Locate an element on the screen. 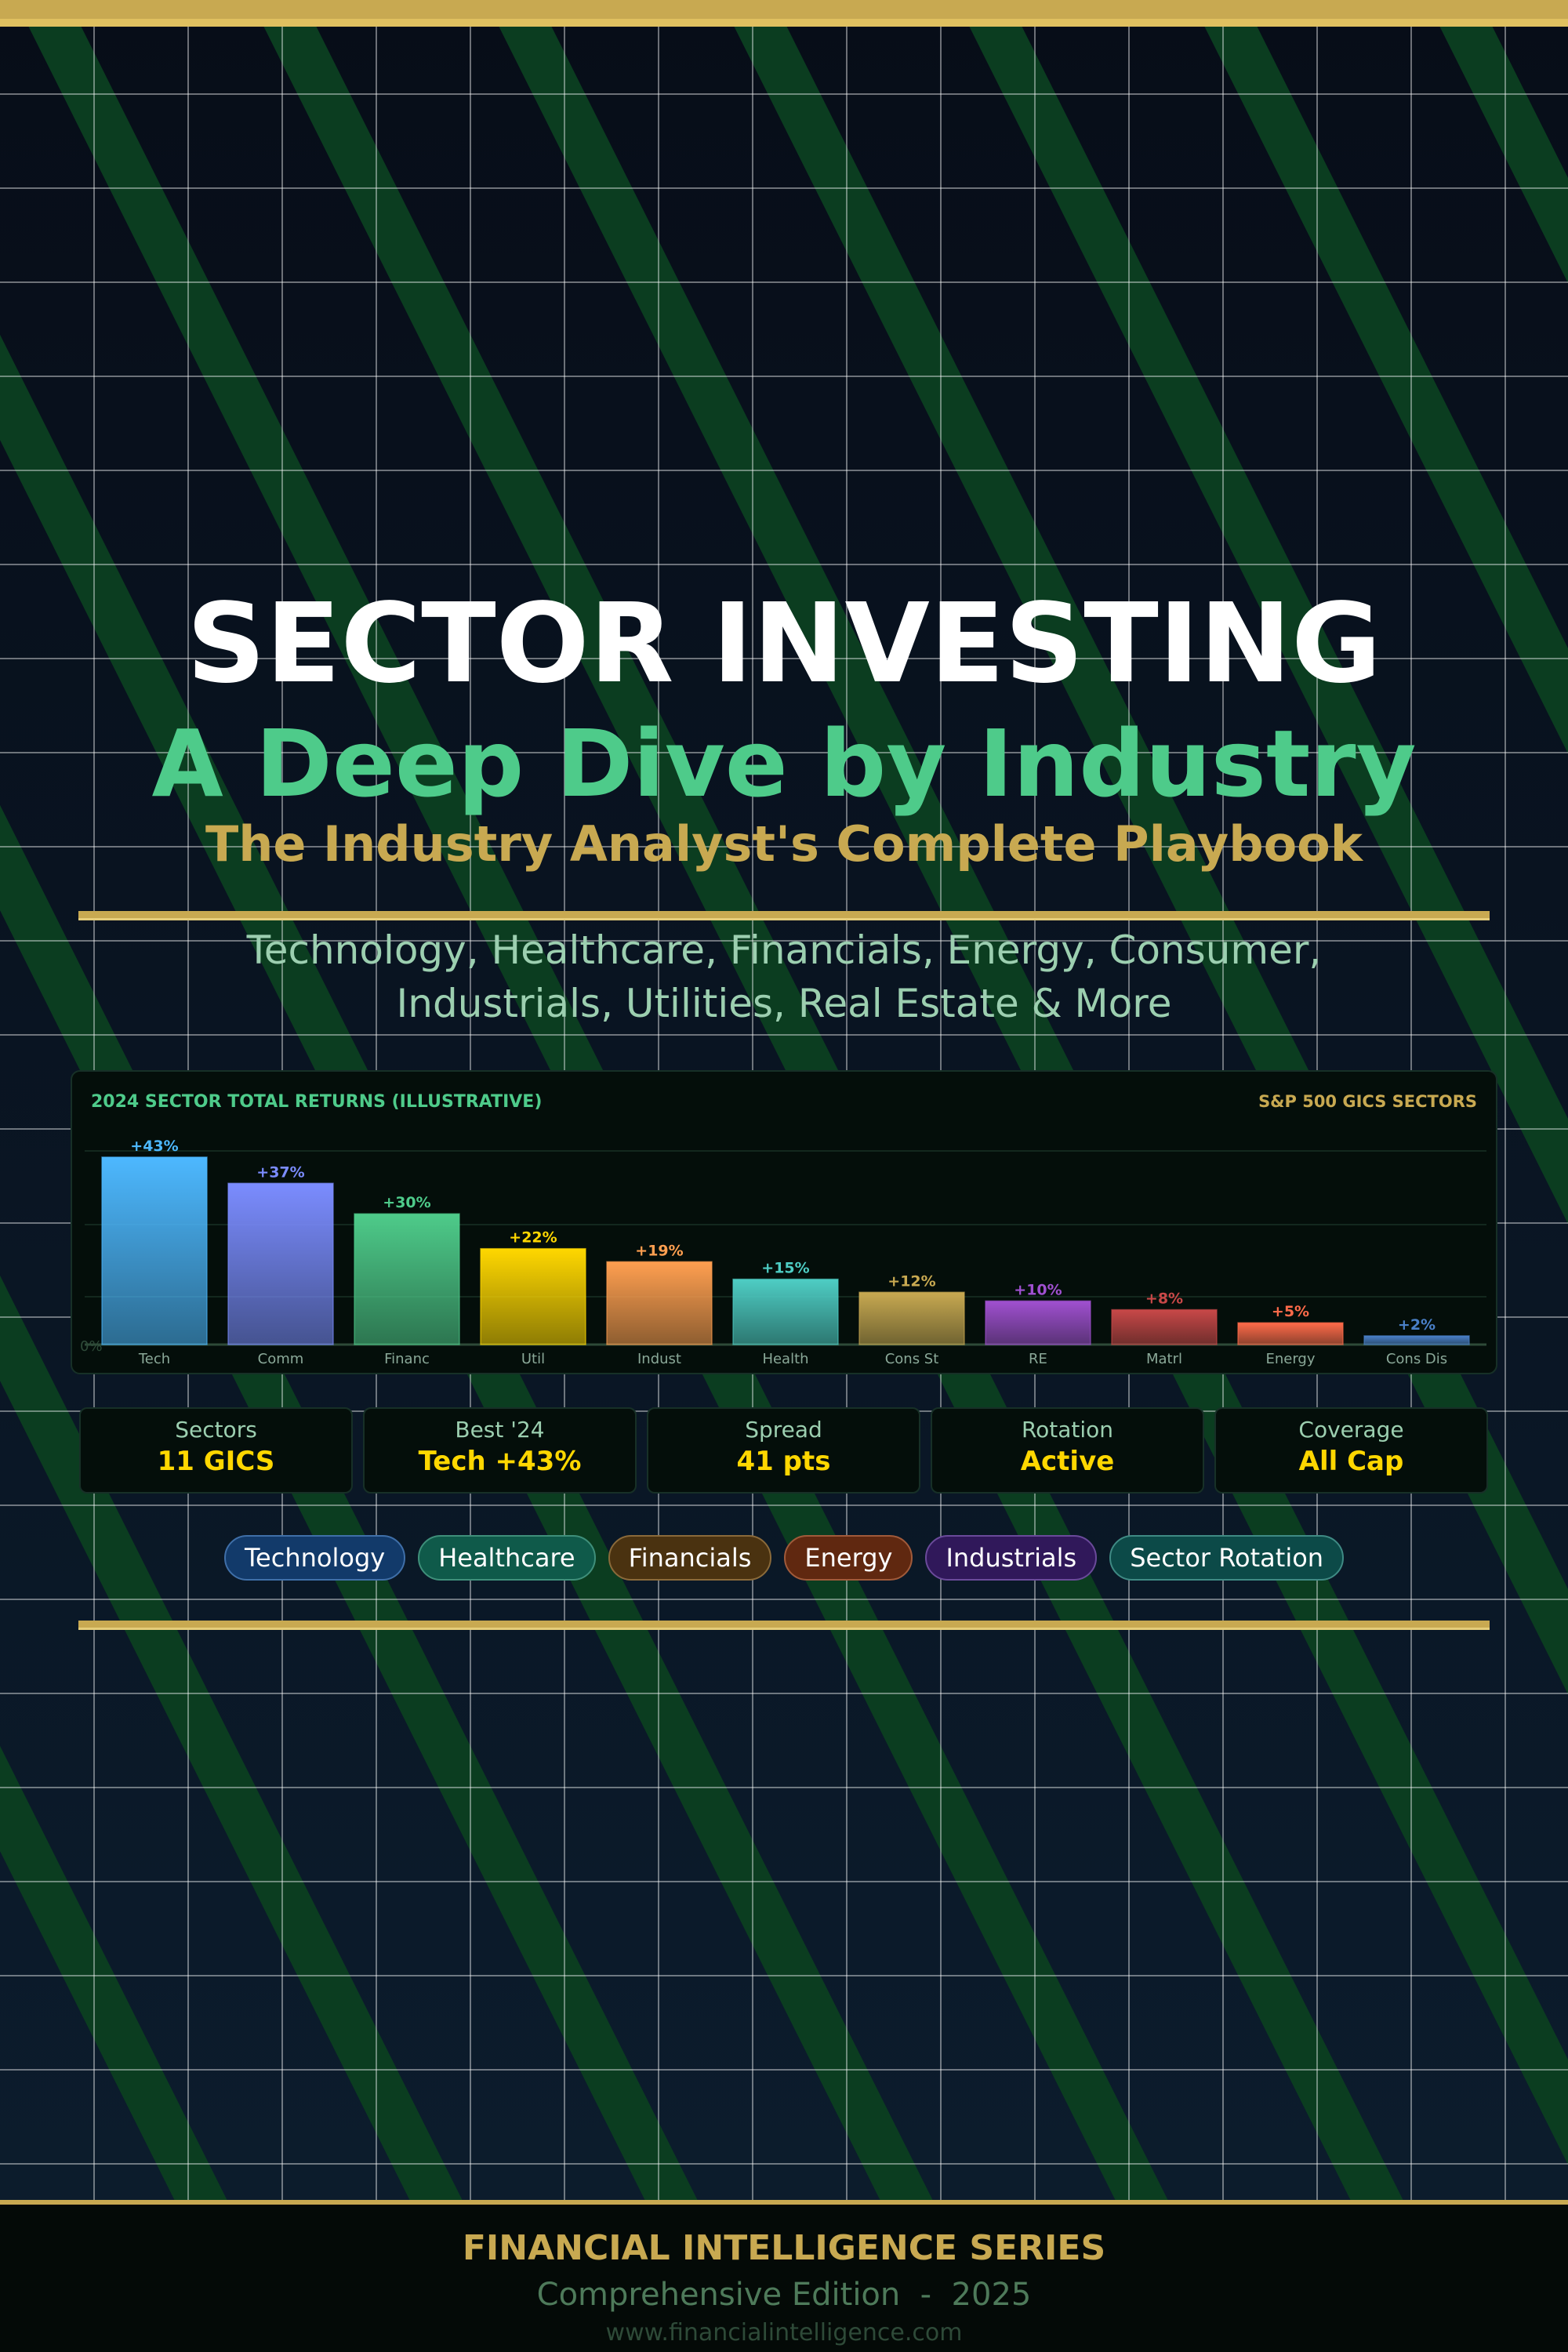 Image resolution: width=1568 pixels, height=2352 pixels. category-label: Util is located at coordinates (533, 1359).